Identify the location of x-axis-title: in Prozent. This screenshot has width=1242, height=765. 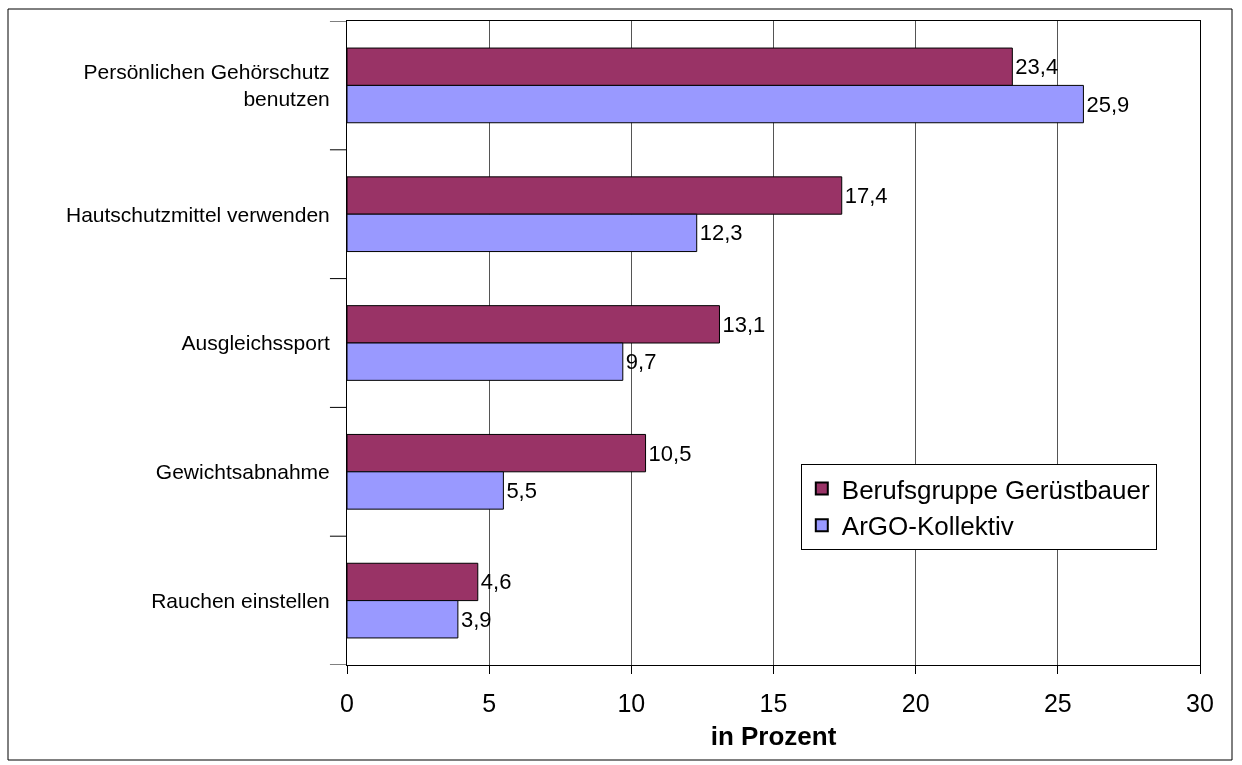
(773, 735).